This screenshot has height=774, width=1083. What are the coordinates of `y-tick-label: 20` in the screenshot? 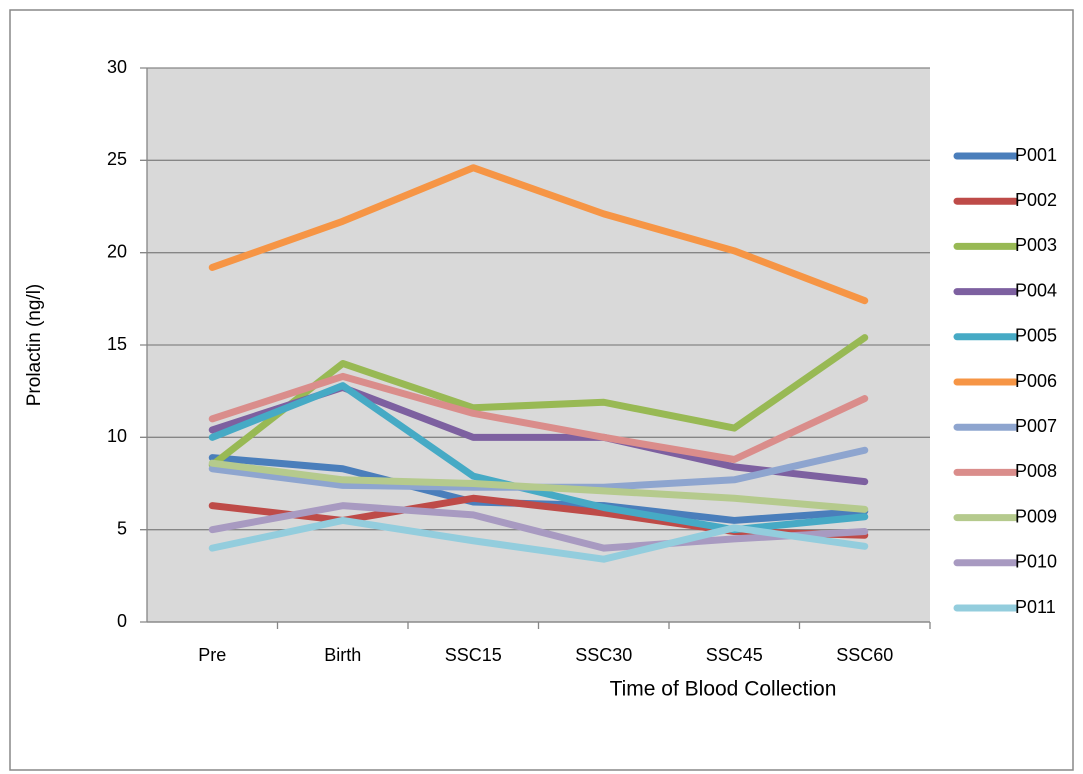 It's located at (117, 251).